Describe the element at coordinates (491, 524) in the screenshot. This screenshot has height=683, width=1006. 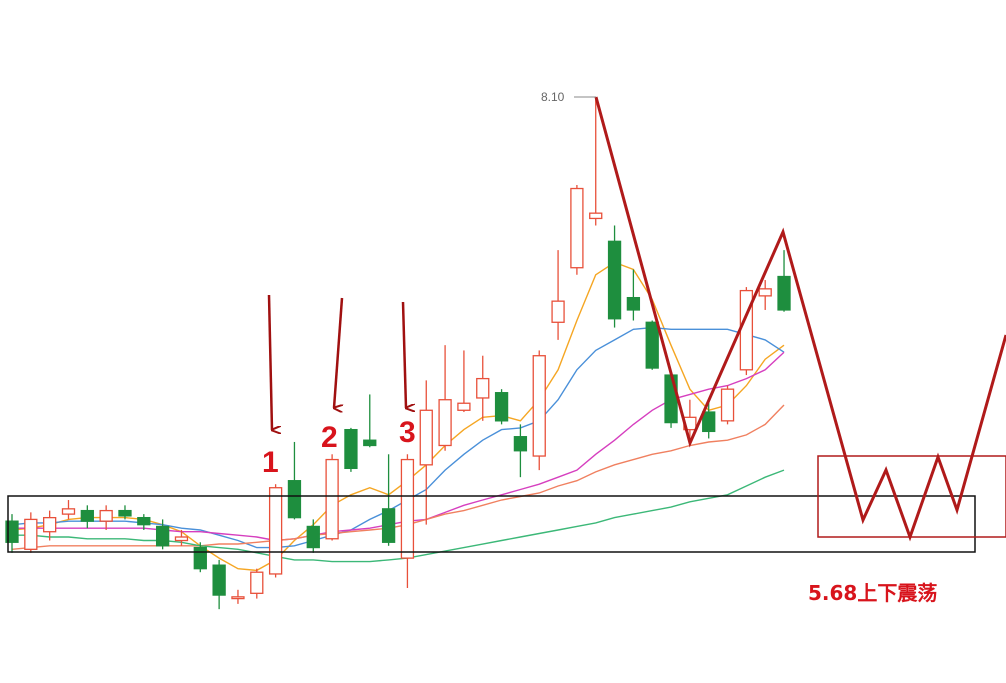
I see `range-box` at that location.